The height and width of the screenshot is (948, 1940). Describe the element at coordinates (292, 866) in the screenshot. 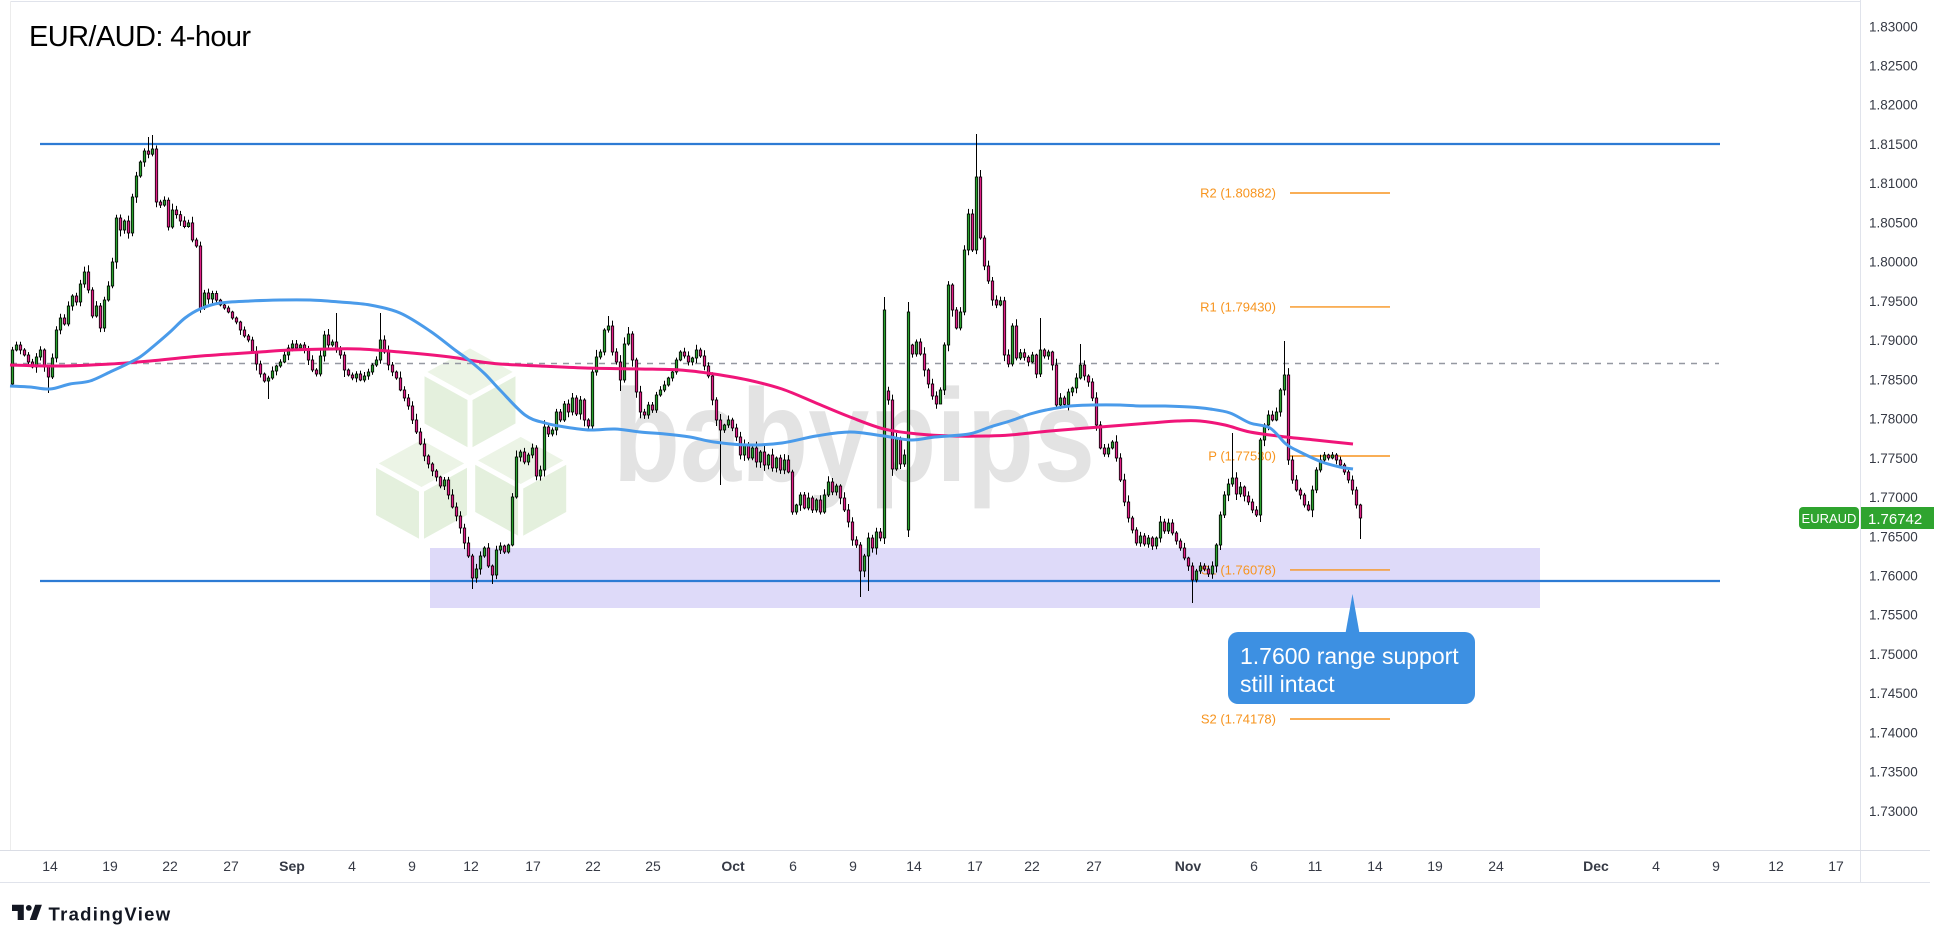

I see `svg-text: Sep` at that location.